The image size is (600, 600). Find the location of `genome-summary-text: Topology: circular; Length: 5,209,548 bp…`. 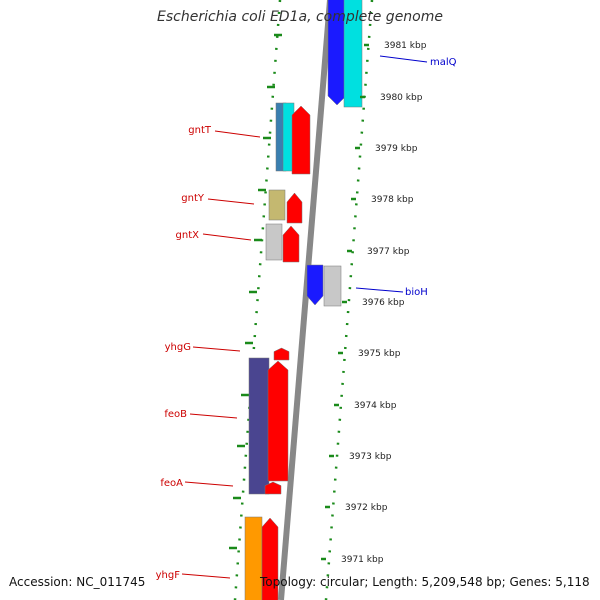

genome-summary-text: Topology: circular; Length: 5,209,548 bp… is located at coordinates (425, 582).